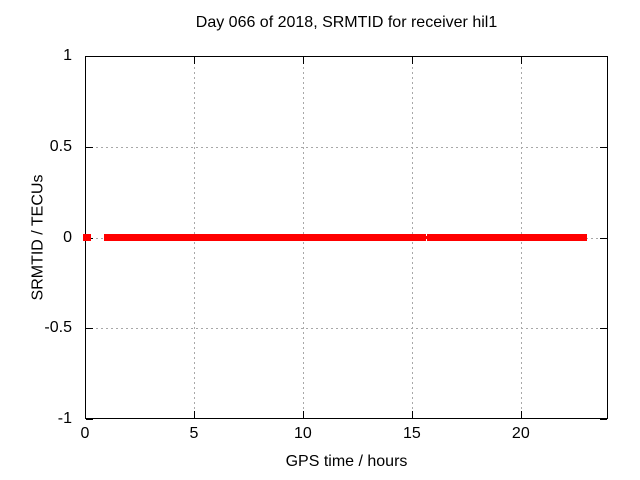 The image size is (640, 480). I want to click on y-tick-label: -0.5, so click(58, 328).